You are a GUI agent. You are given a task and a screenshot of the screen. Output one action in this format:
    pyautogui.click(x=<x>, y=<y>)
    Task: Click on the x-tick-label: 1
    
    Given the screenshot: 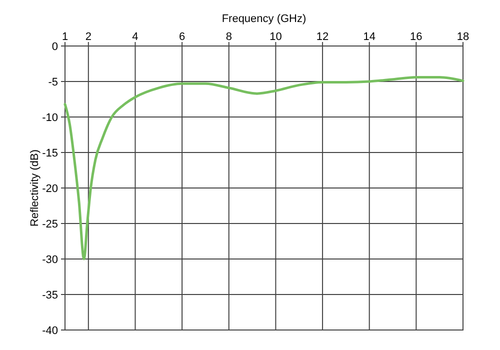 What is the action you would take?
    pyautogui.click(x=65, y=37)
    